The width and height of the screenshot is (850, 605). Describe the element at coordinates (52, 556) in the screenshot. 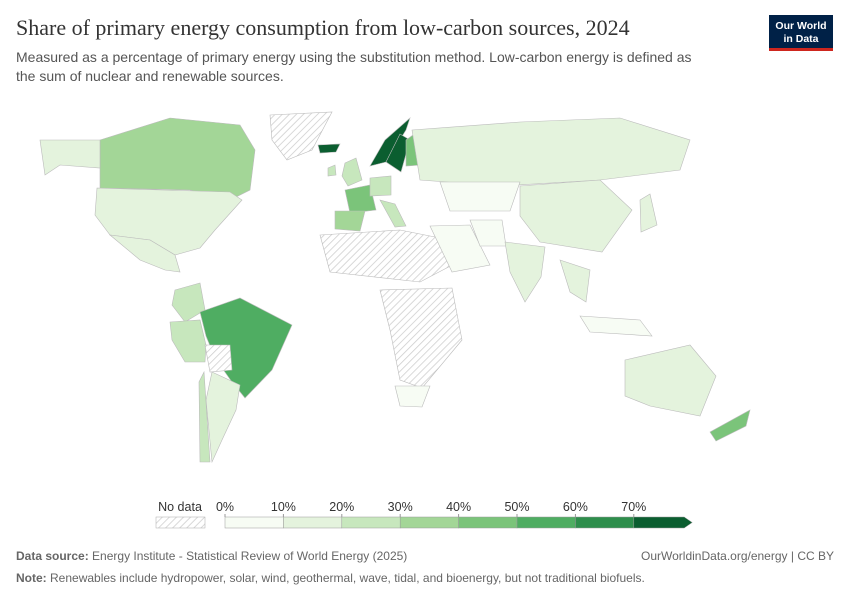

I see `source-label: Data source:` at that location.